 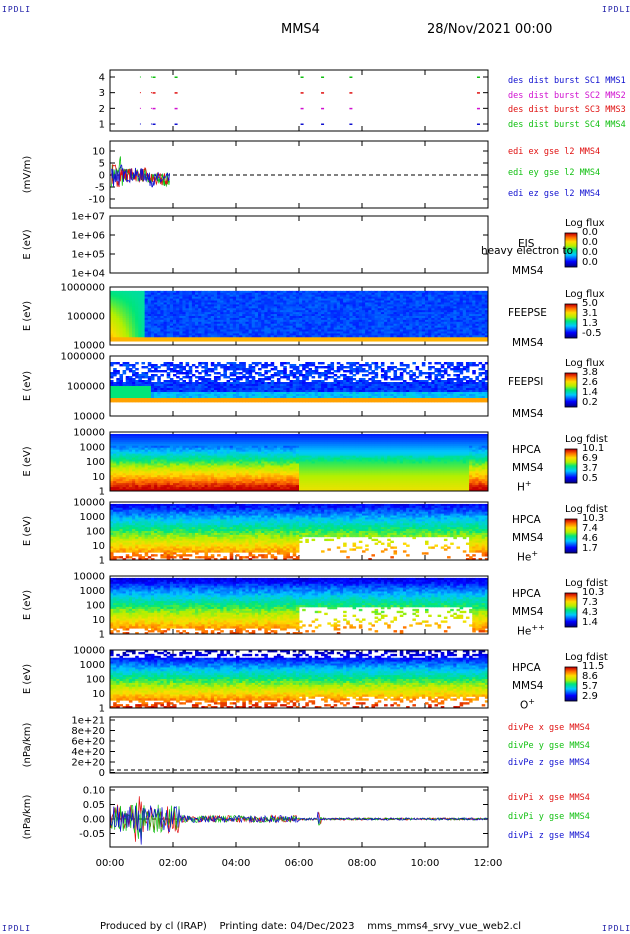 What do you see at coordinates (590, 303) in the screenshot?
I see `colorbar-value: 5.0` at bounding box center [590, 303].